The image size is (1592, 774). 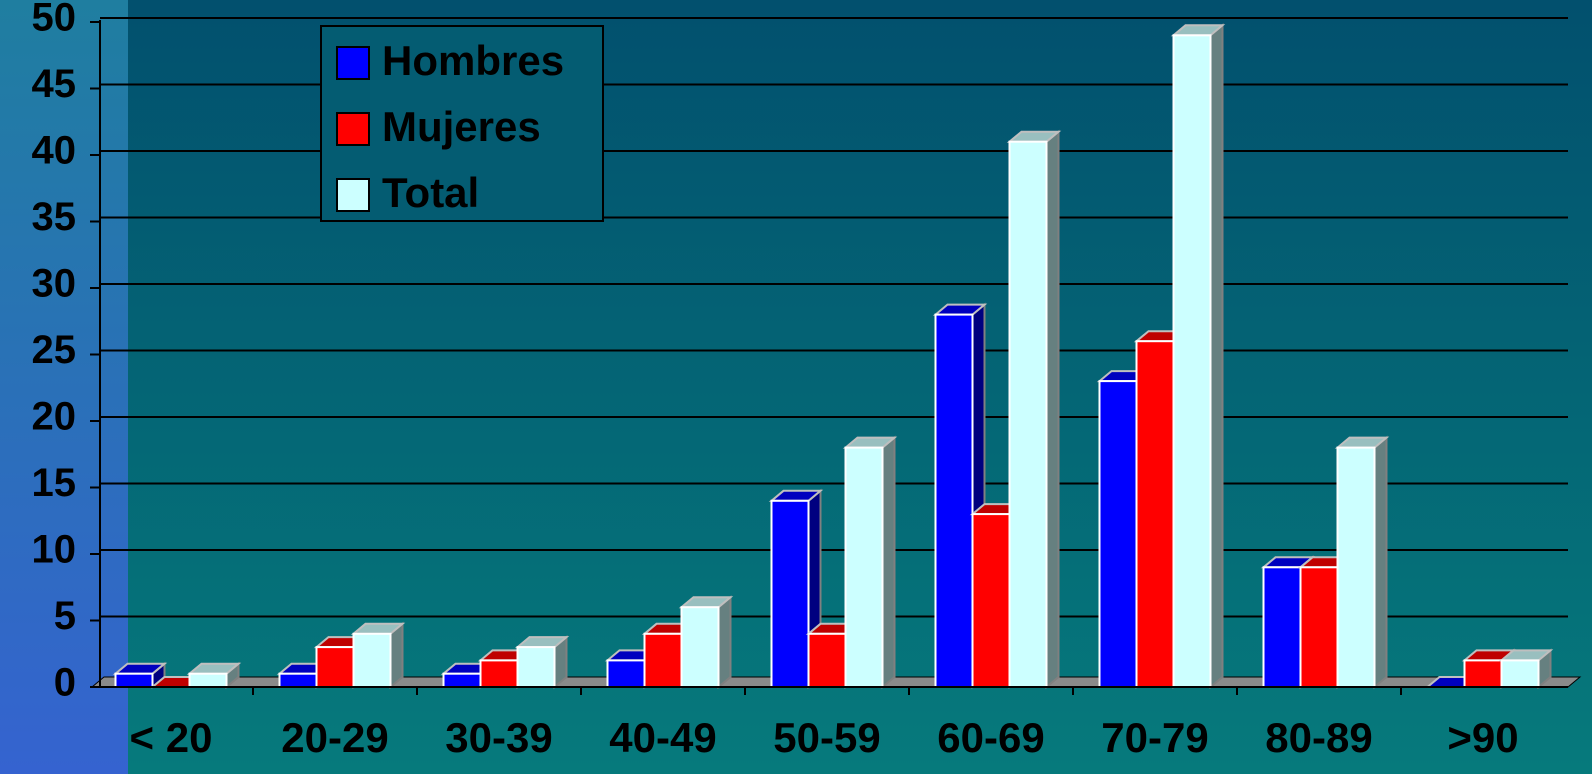 I want to click on x-tick-label: < 20, so click(x=171, y=737).